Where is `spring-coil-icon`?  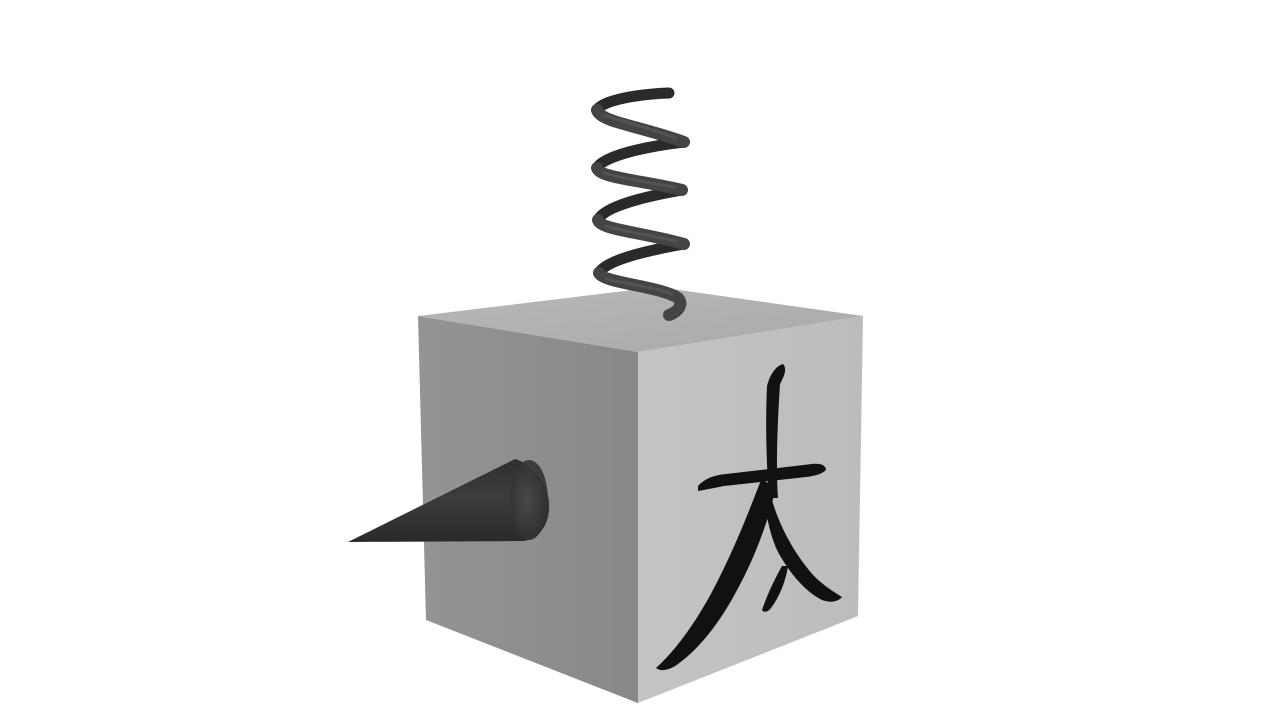 spring-coil-icon is located at coordinates (640, 204).